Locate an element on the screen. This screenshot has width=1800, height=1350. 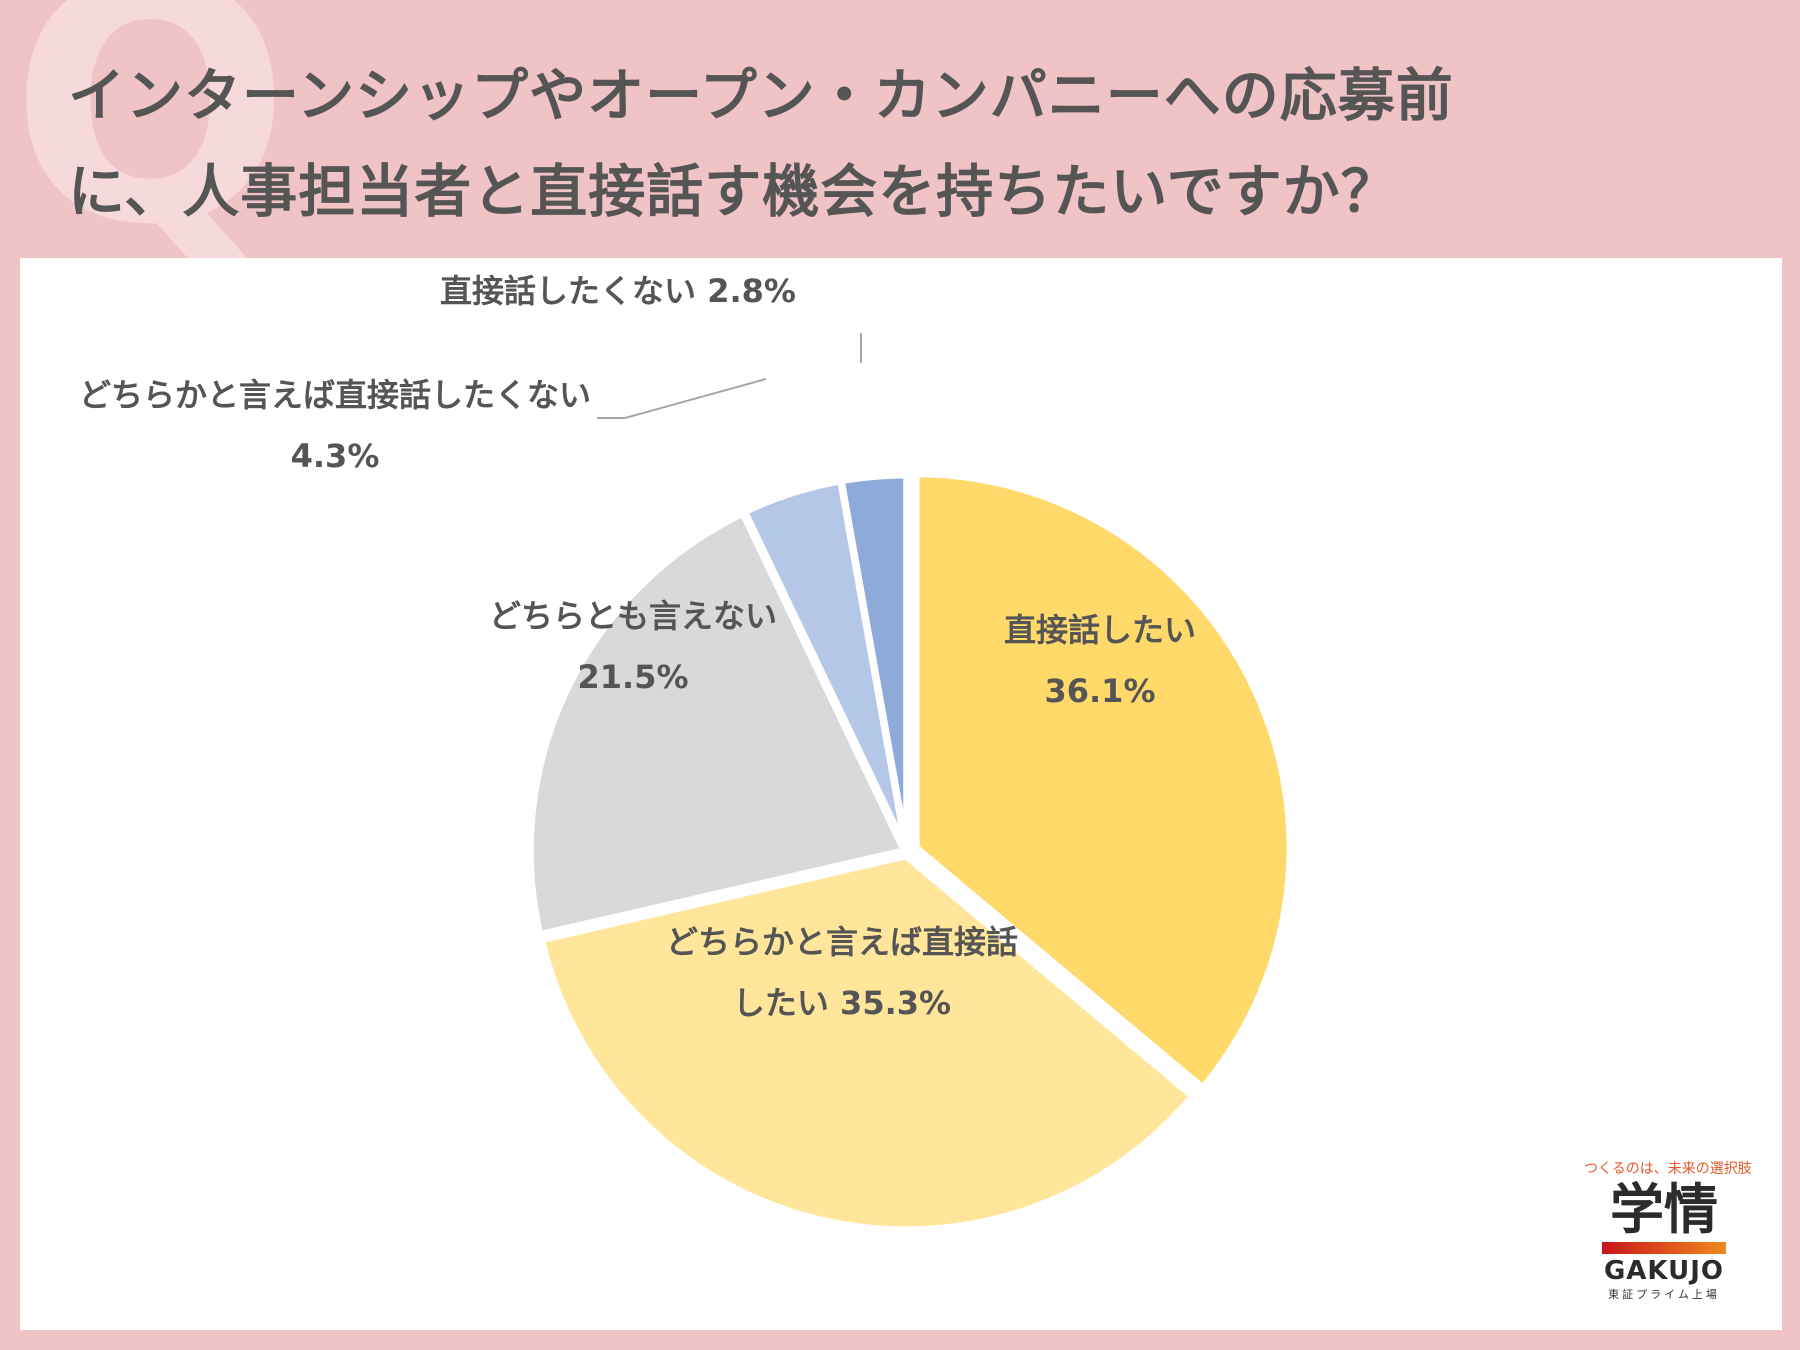
title-line-1: インターンシップやオープン・カンパニーへの応募前 is located at coordinates (761, 96).